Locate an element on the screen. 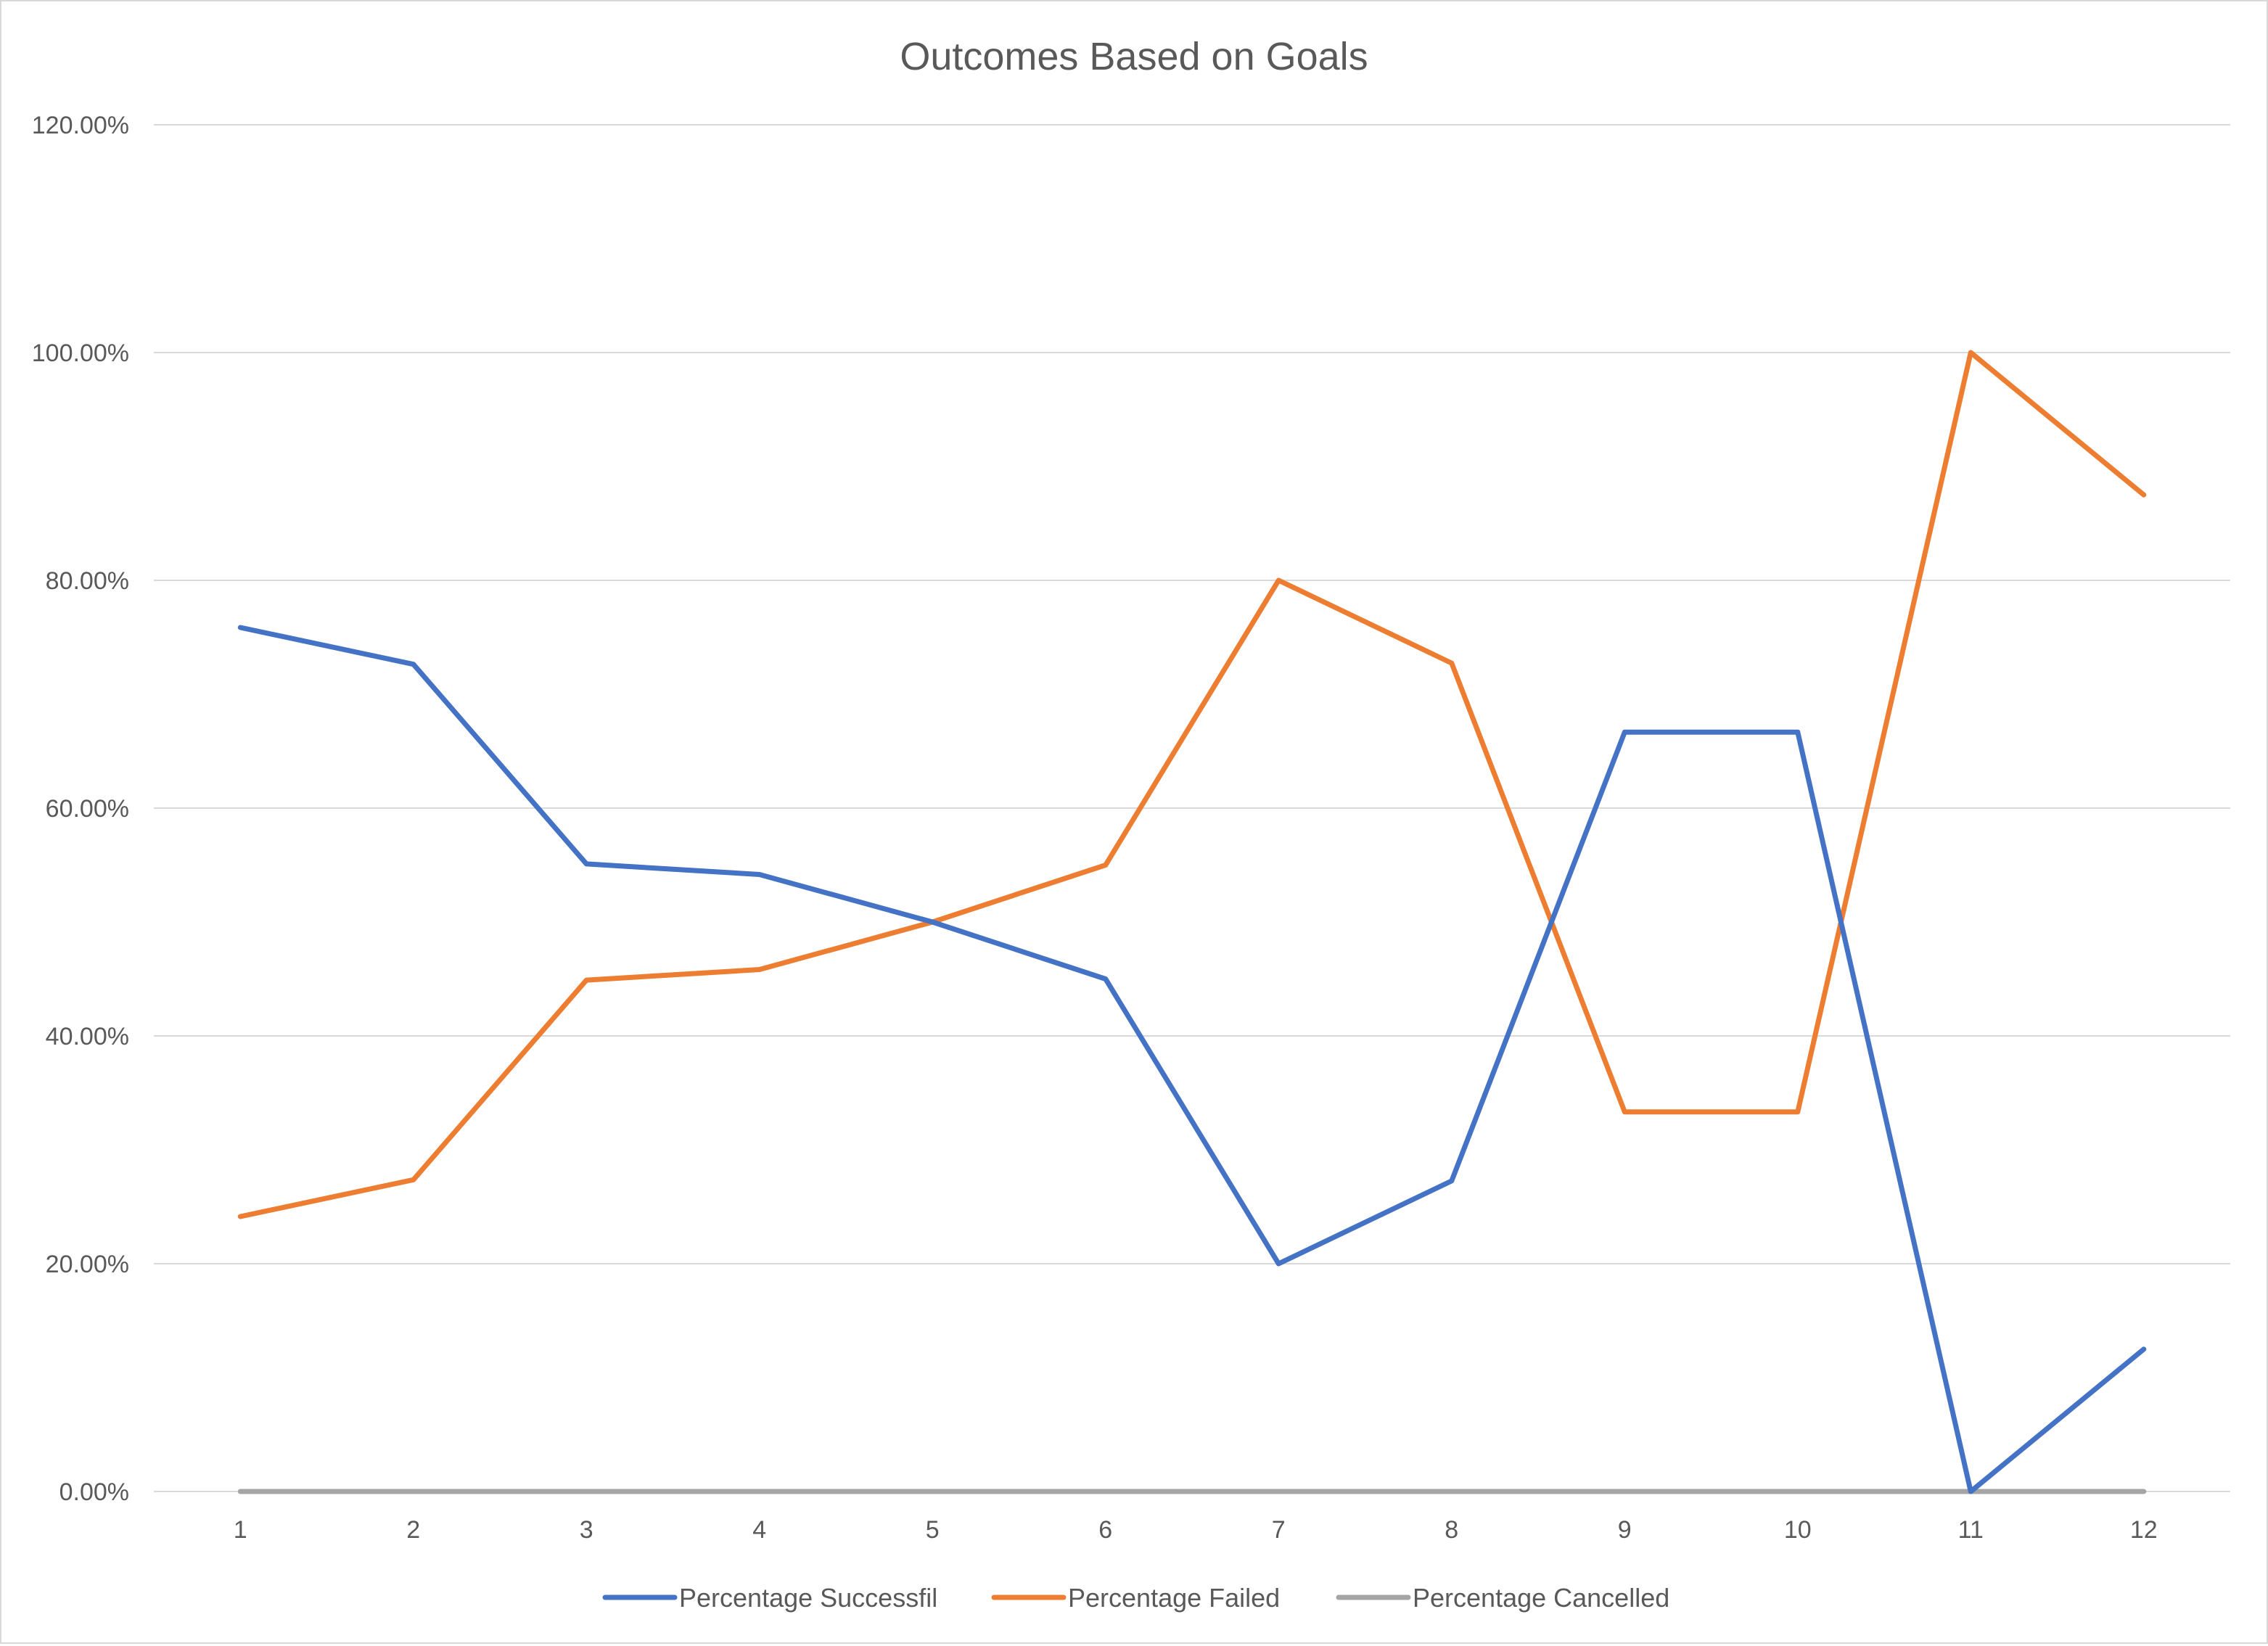 This screenshot has height=1646, width=2268. legend-label: Percentage Cancelled is located at coordinates (1541, 1598).